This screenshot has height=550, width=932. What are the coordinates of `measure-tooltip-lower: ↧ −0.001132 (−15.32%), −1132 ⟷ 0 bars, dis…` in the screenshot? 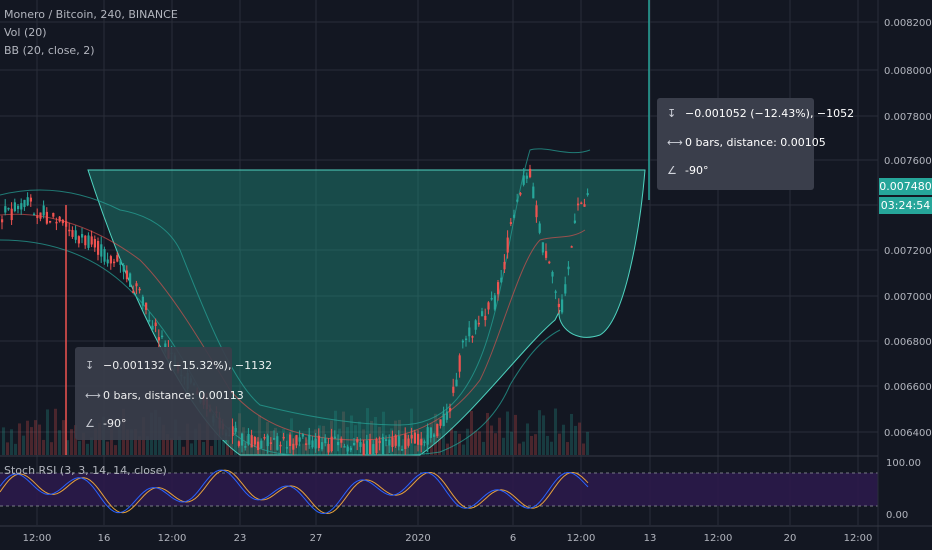 It's located at (173, 393).